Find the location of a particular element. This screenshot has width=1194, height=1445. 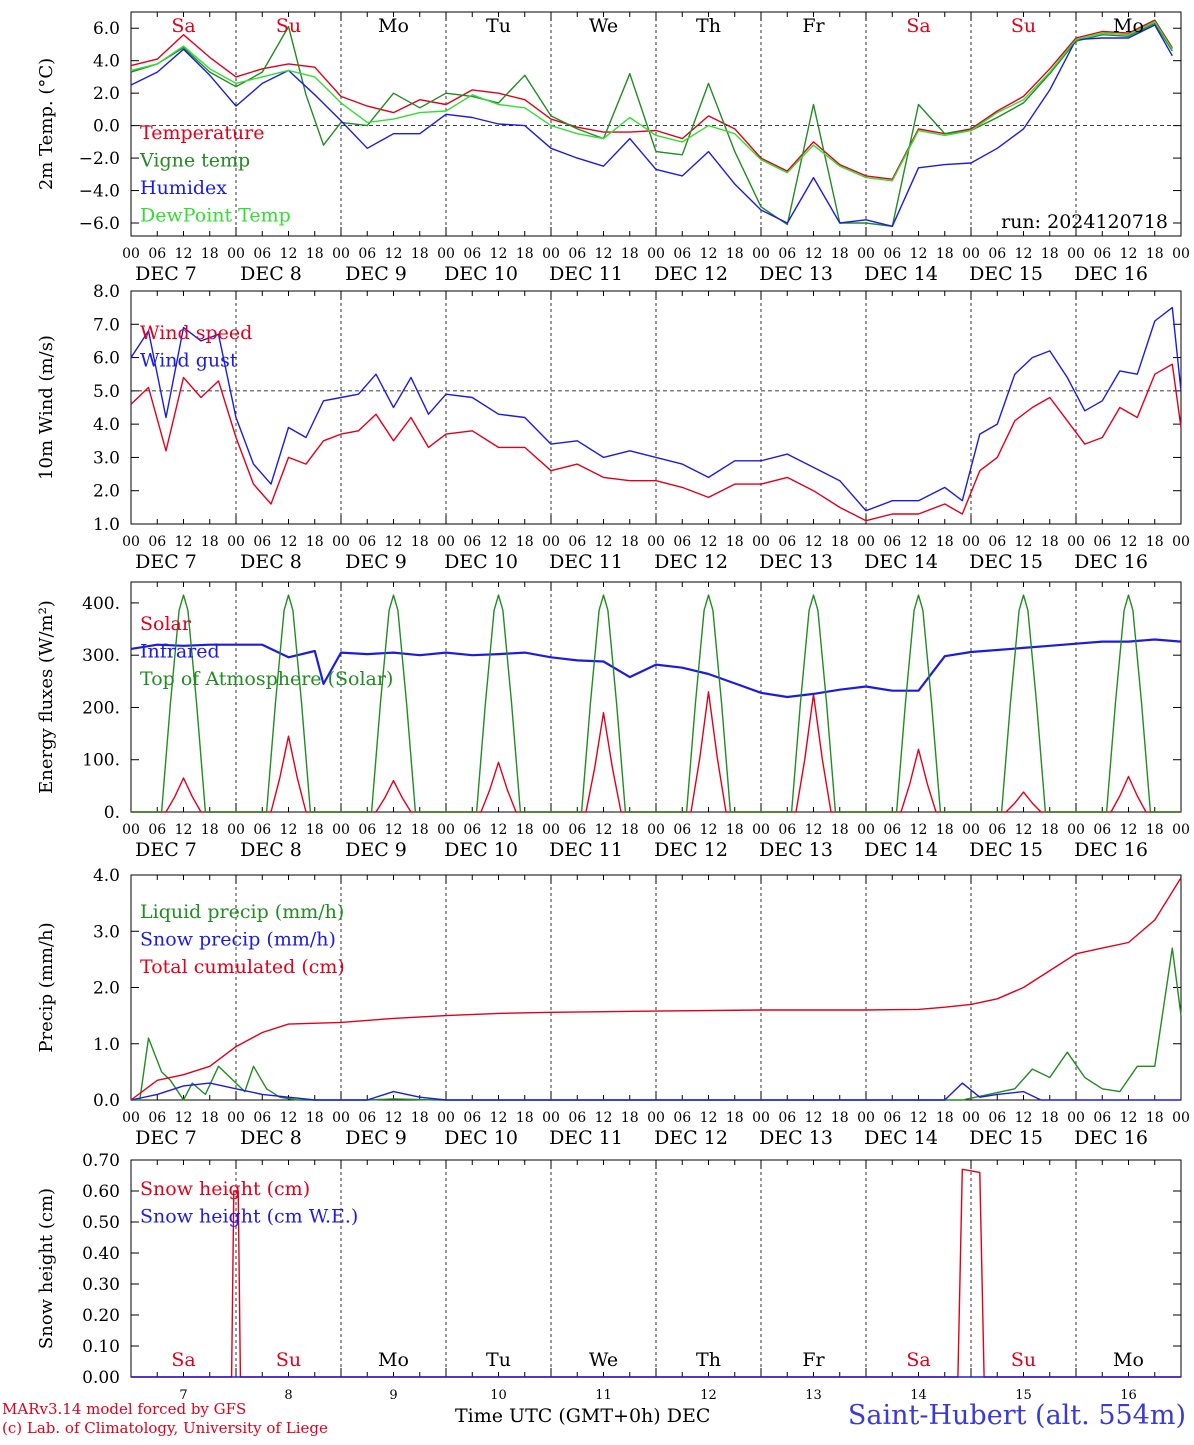

date-label: DEC 11 is located at coordinates (586, 850).